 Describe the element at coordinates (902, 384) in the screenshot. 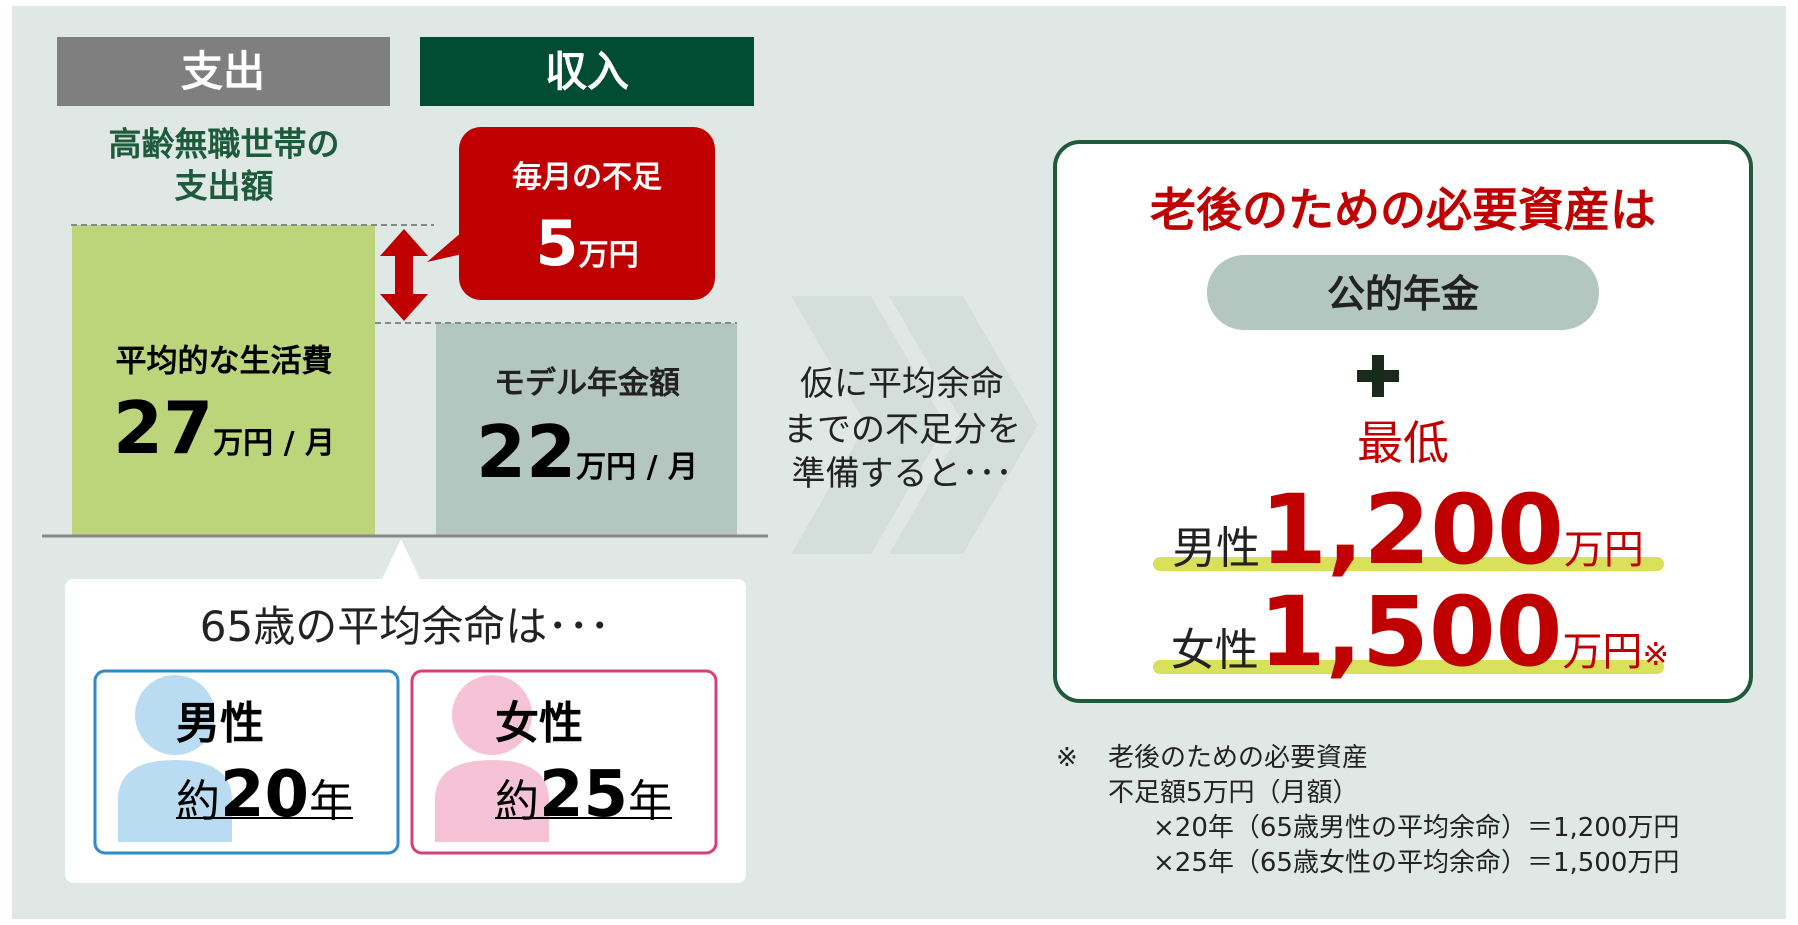

I see `middle-text: 仮に平均余命` at that location.